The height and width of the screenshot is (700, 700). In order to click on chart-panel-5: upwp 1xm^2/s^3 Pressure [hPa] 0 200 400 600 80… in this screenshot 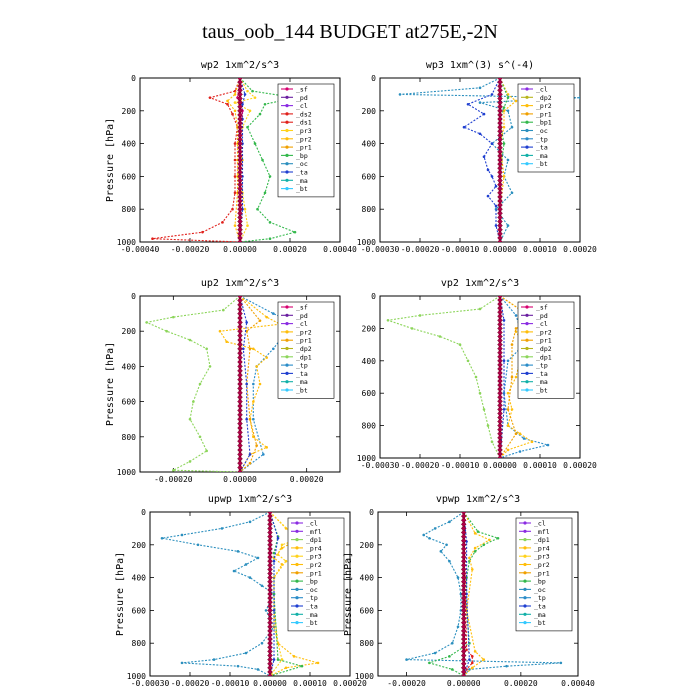, I will do `click(241, 591)`.